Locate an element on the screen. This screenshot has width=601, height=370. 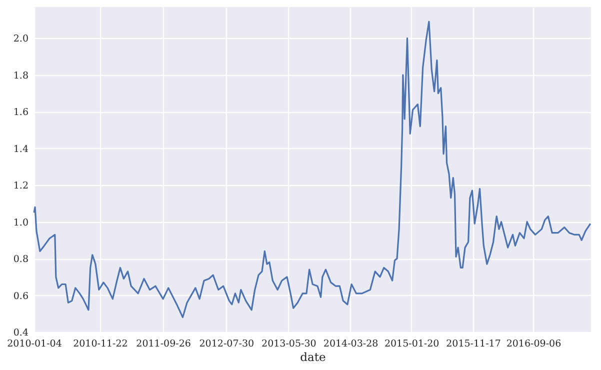
x-tick-label: 2015-01-20 is located at coordinates (412, 344).